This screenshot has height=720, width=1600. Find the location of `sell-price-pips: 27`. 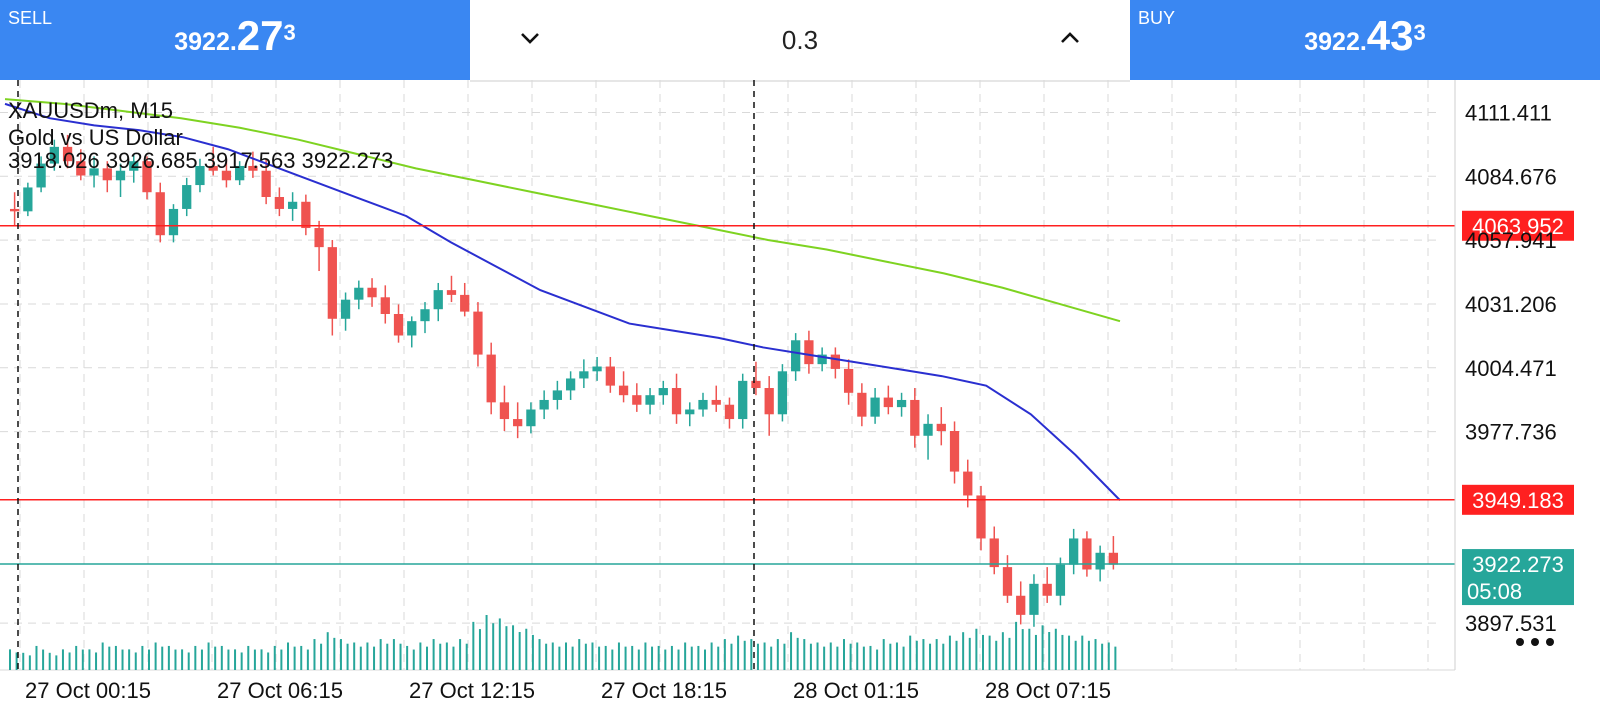

sell-price-pips: 27 is located at coordinates (260, 35).